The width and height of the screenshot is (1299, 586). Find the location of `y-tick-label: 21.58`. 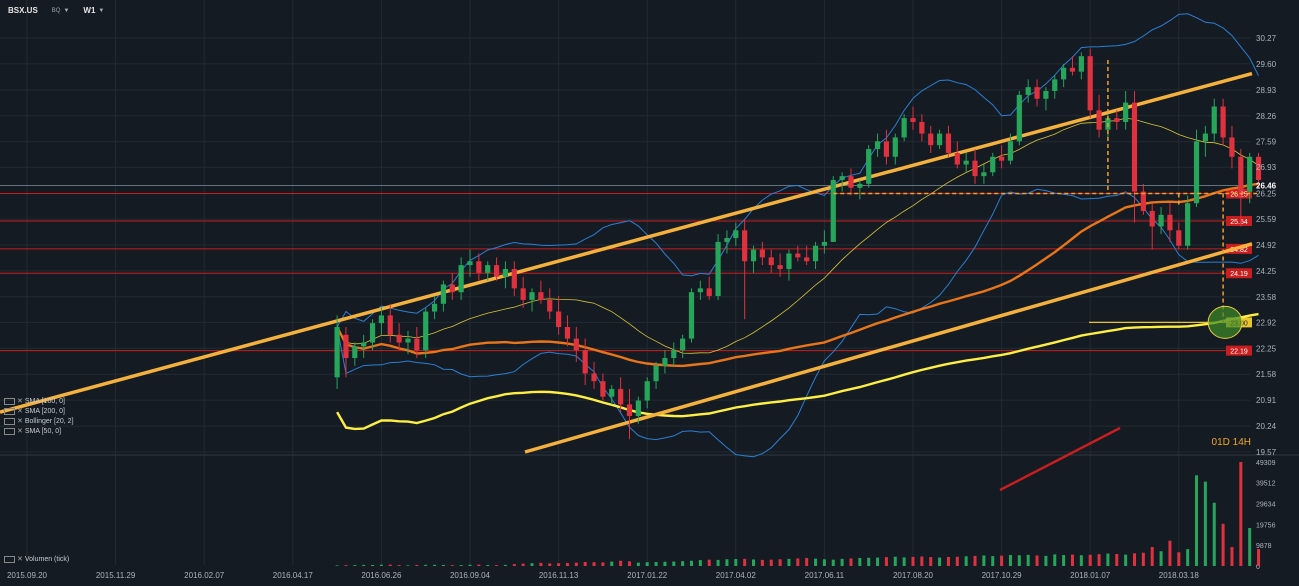

y-tick-label: 21.58 is located at coordinates (1266, 374).